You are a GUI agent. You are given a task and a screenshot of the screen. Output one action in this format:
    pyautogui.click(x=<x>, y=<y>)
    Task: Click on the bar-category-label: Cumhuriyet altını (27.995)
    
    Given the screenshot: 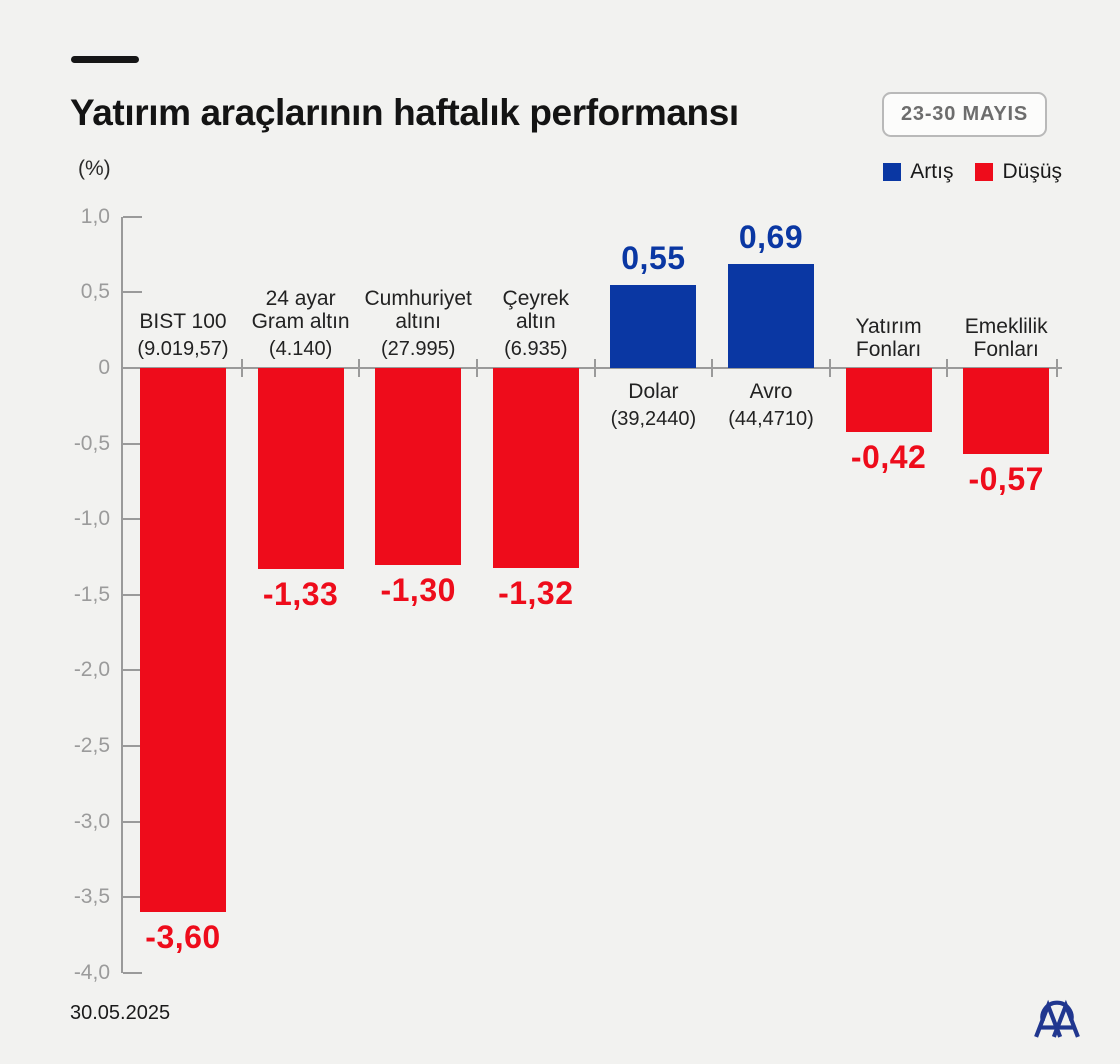 What is the action you would take?
    pyautogui.click(x=418, y=324)
    